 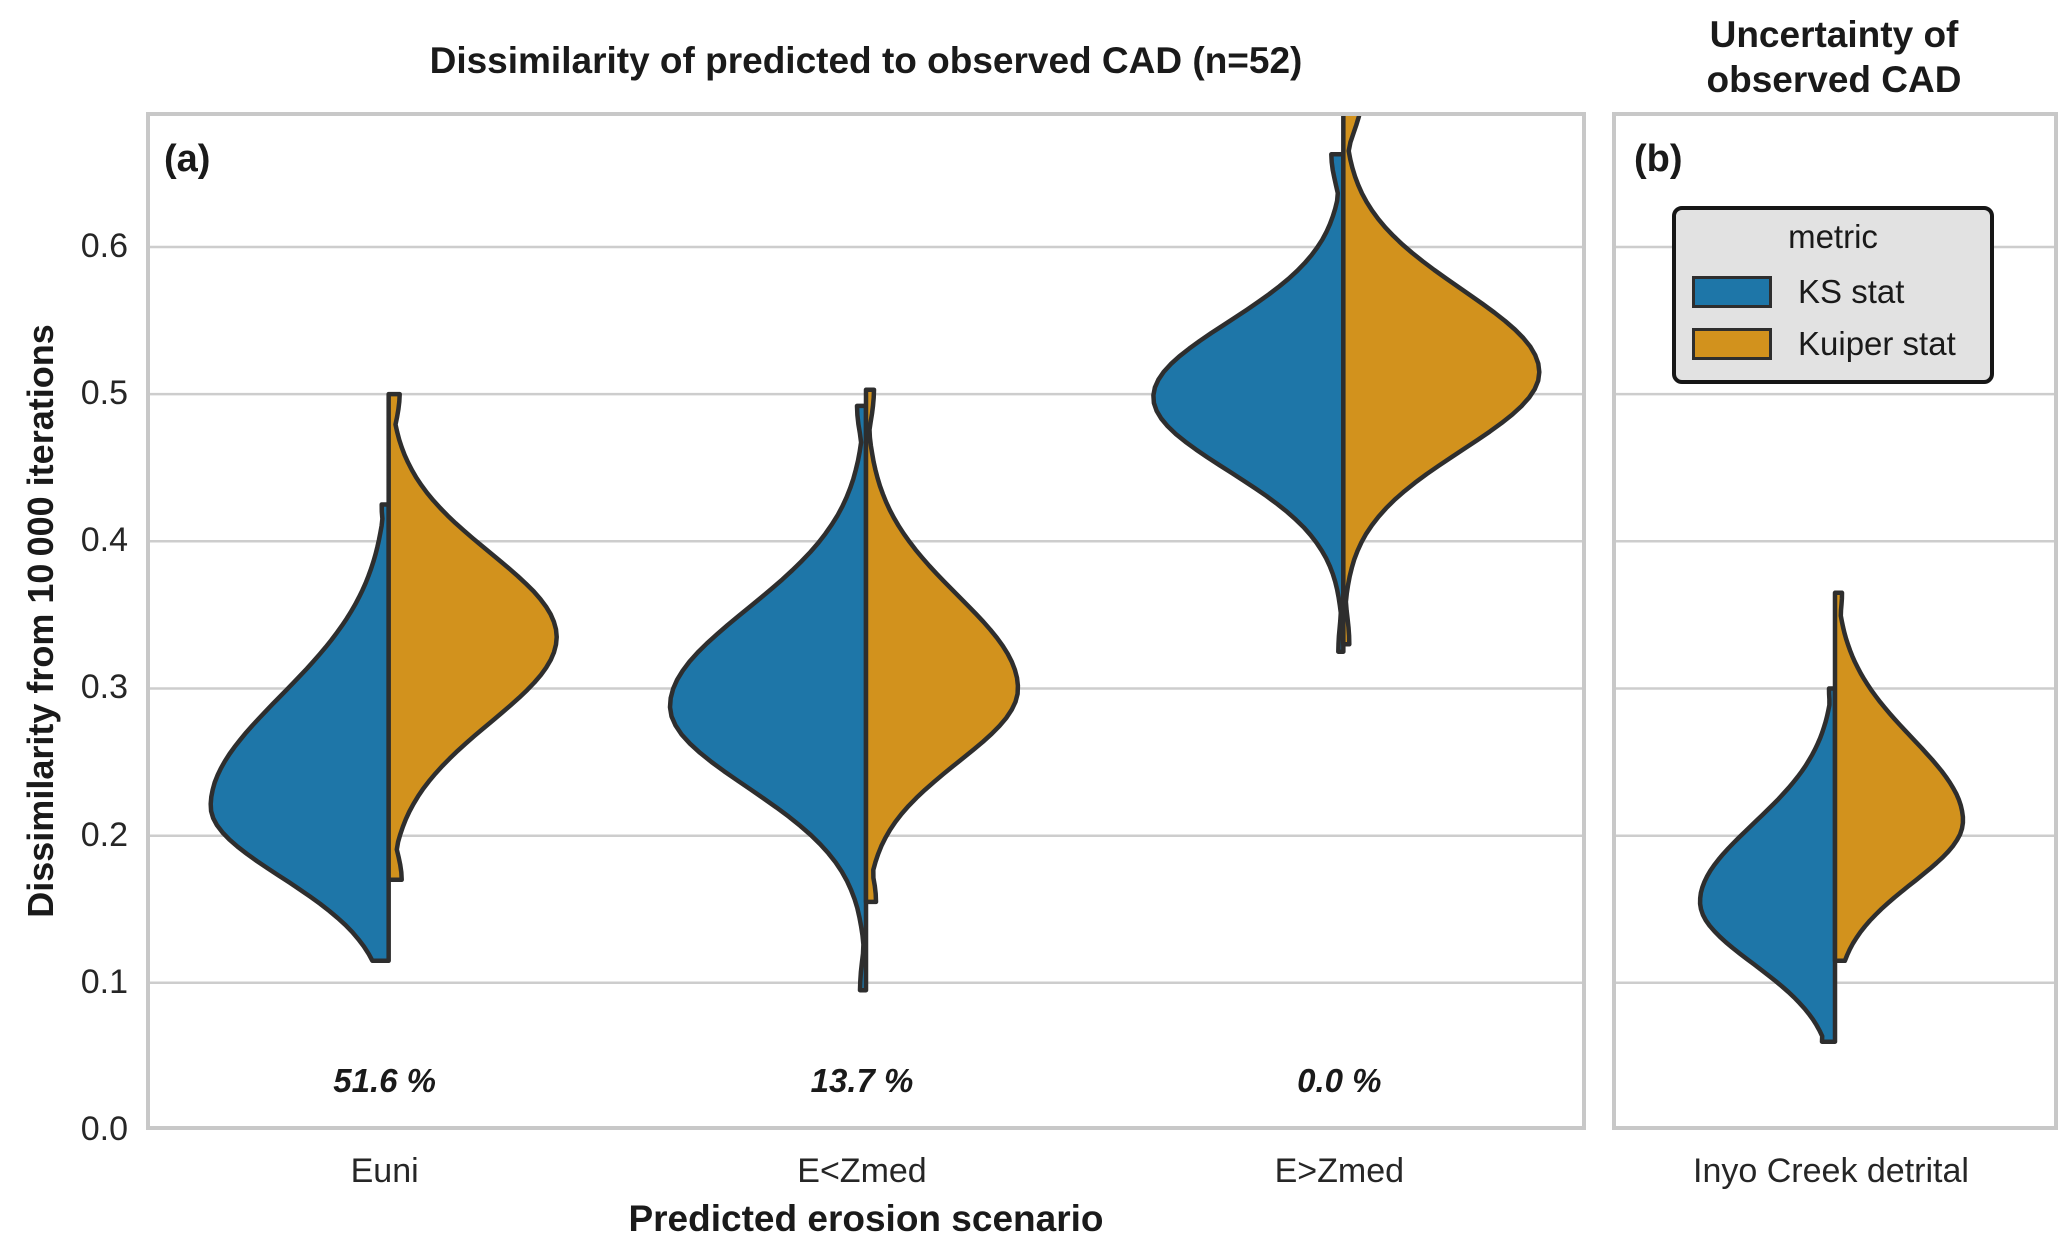 I want to click on y-tick-0.4: 0.4, so click(x=104, y=540).